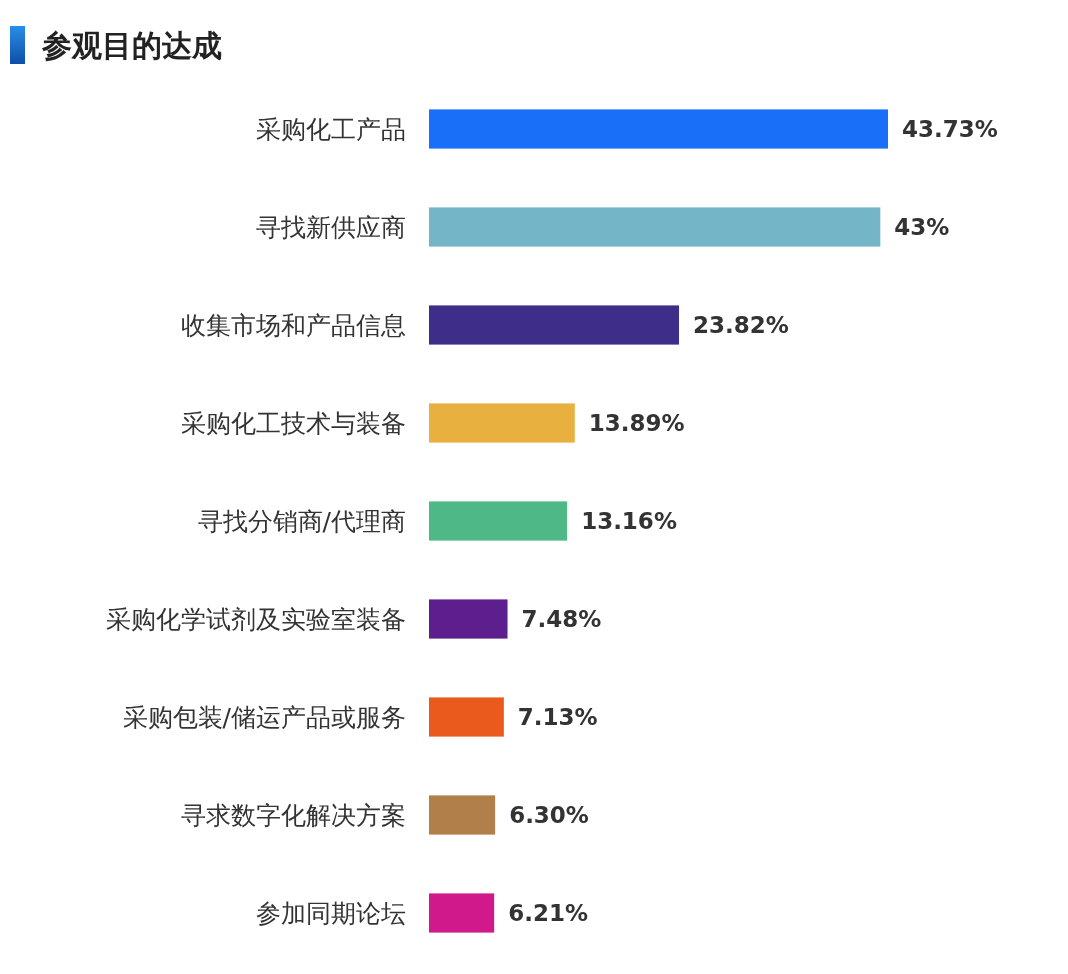 This screenshot has width=1068, height=974. Describe the element at coordinates (293, 815) in the screenshot. I see `y-tick-label: 寻求数字化解决方案` at that location.